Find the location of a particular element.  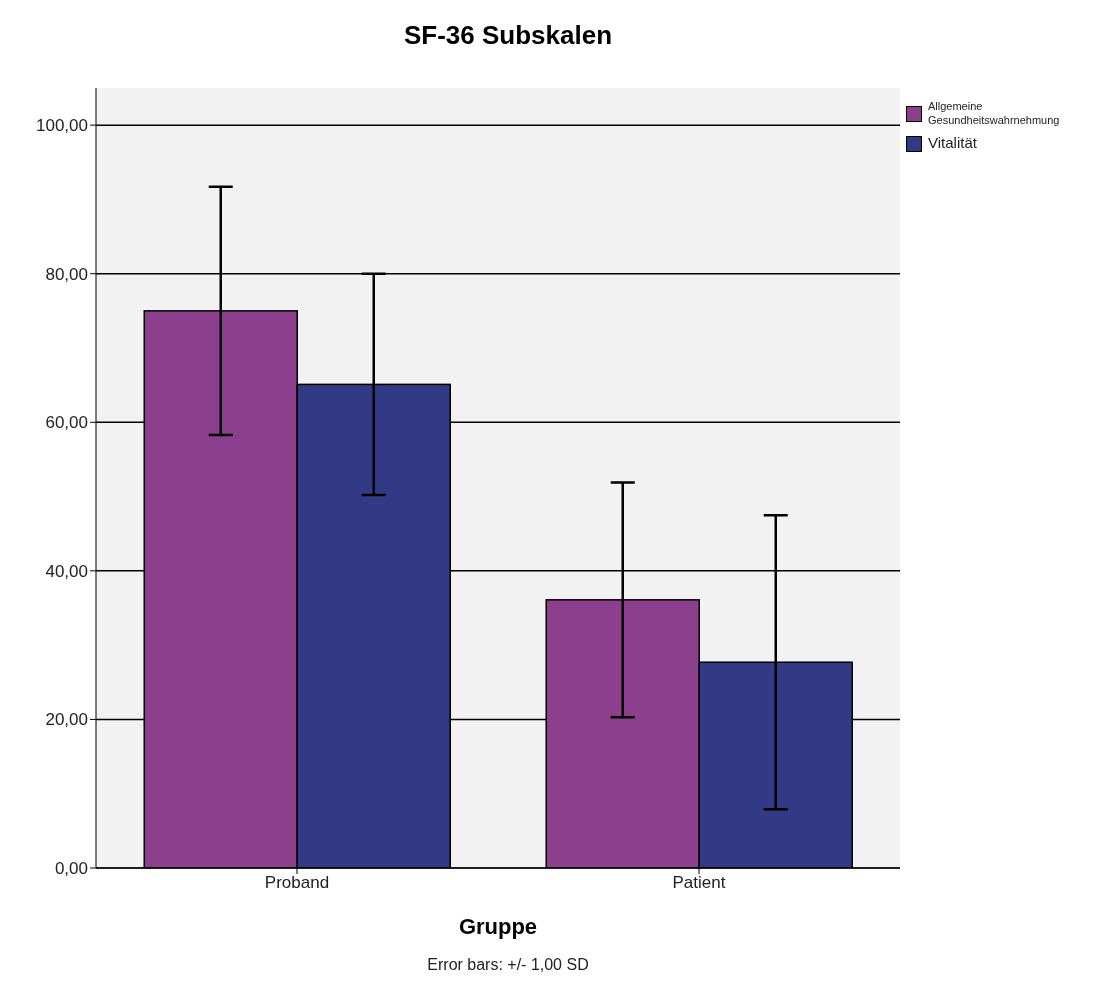

text: Error bars: +/- 1,00 SD is located at coordinates (508, 965).